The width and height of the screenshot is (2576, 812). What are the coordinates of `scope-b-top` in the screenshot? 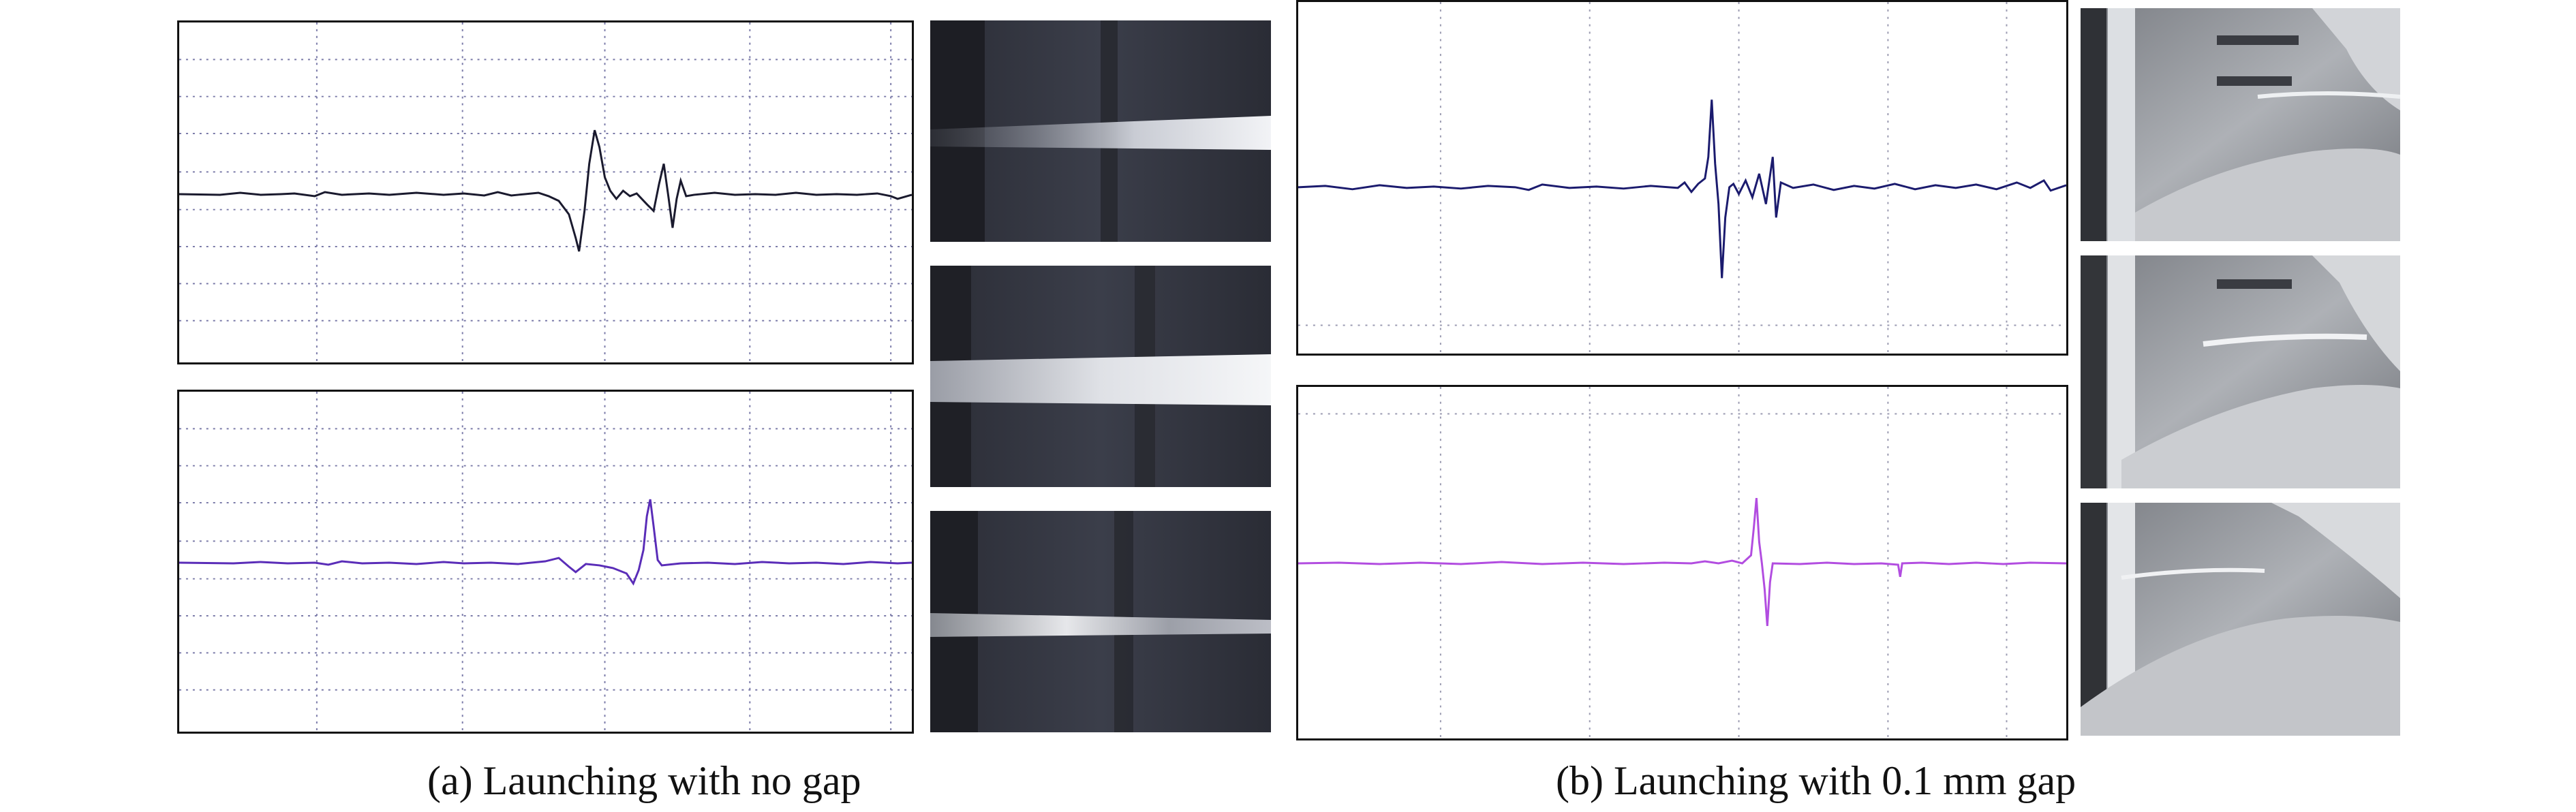 It's located at (1682, 178).